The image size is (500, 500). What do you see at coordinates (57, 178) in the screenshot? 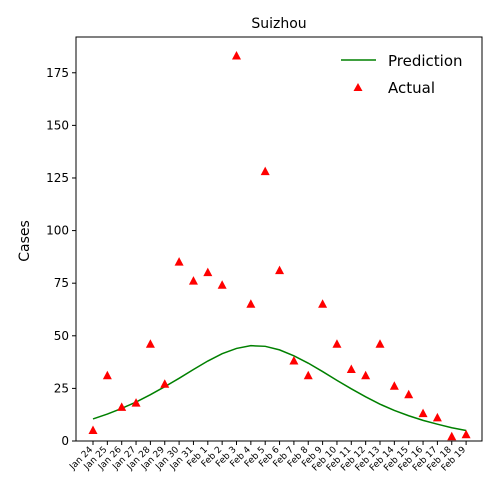
I see `y-tick-label: 125` at bounding box center [57, 178].